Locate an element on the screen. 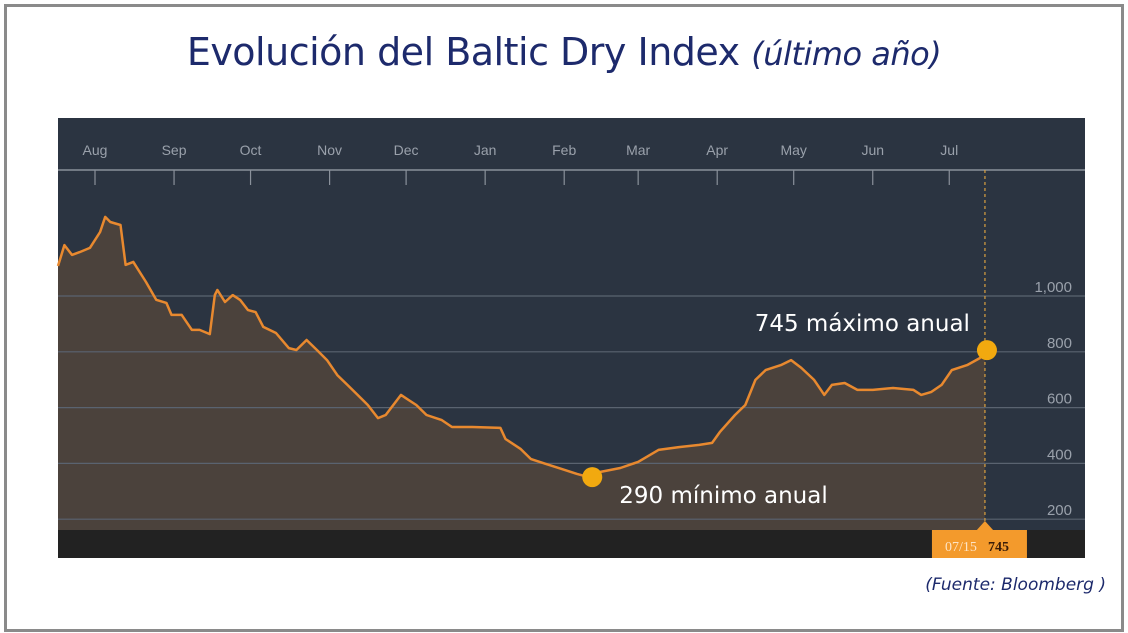 This screenshot has width=1128, height=633. y-tick-label: 200 is located at coordinates (1059, 510).